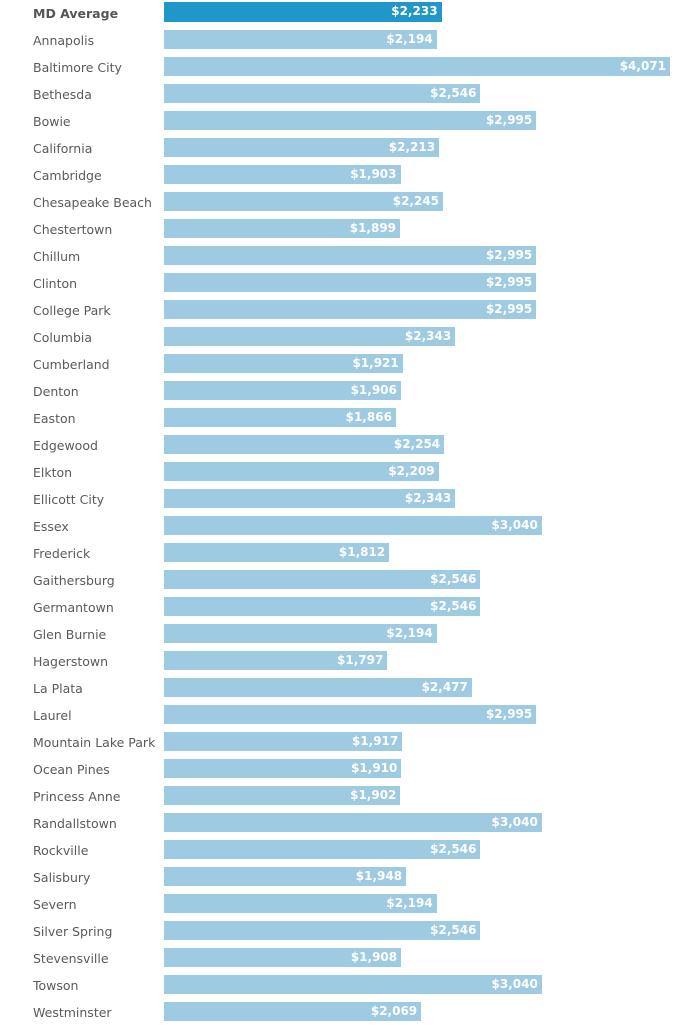  I want to click on bar-row: Bowie $2,995, so click(350, 120).